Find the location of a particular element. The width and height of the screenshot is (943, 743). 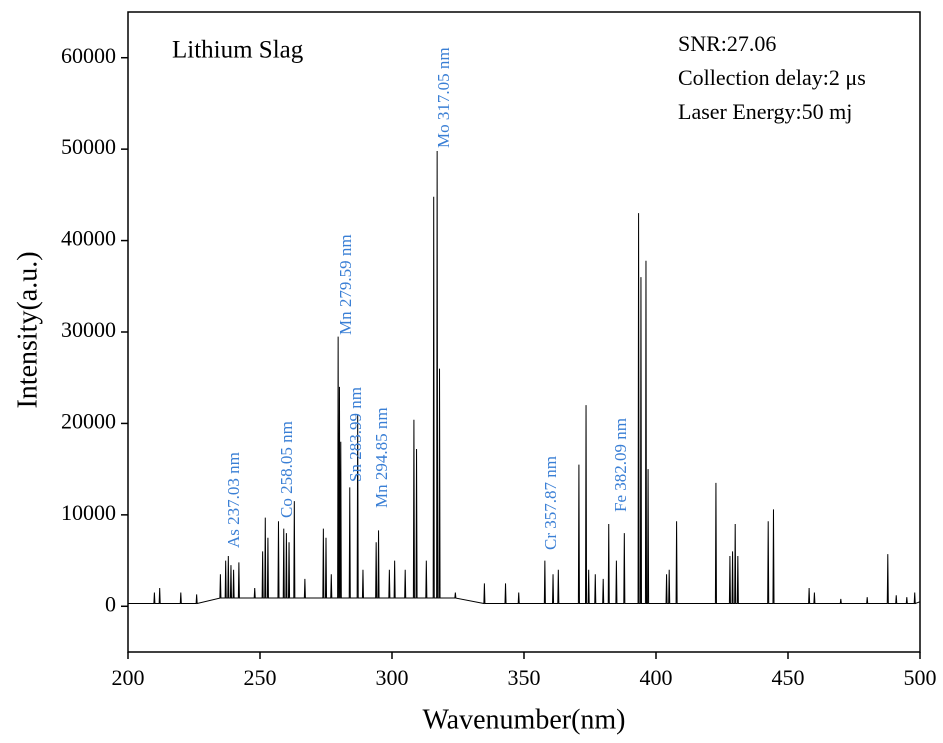

x-tick-label: 350 is located at coordinates (524, 677).